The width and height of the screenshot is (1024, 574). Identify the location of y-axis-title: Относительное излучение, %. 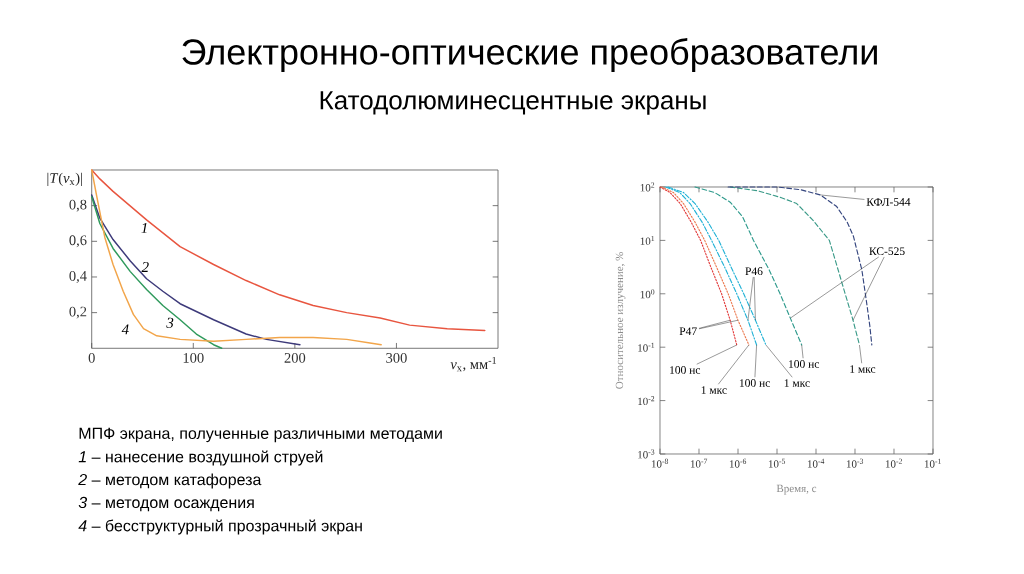
(620, 320).